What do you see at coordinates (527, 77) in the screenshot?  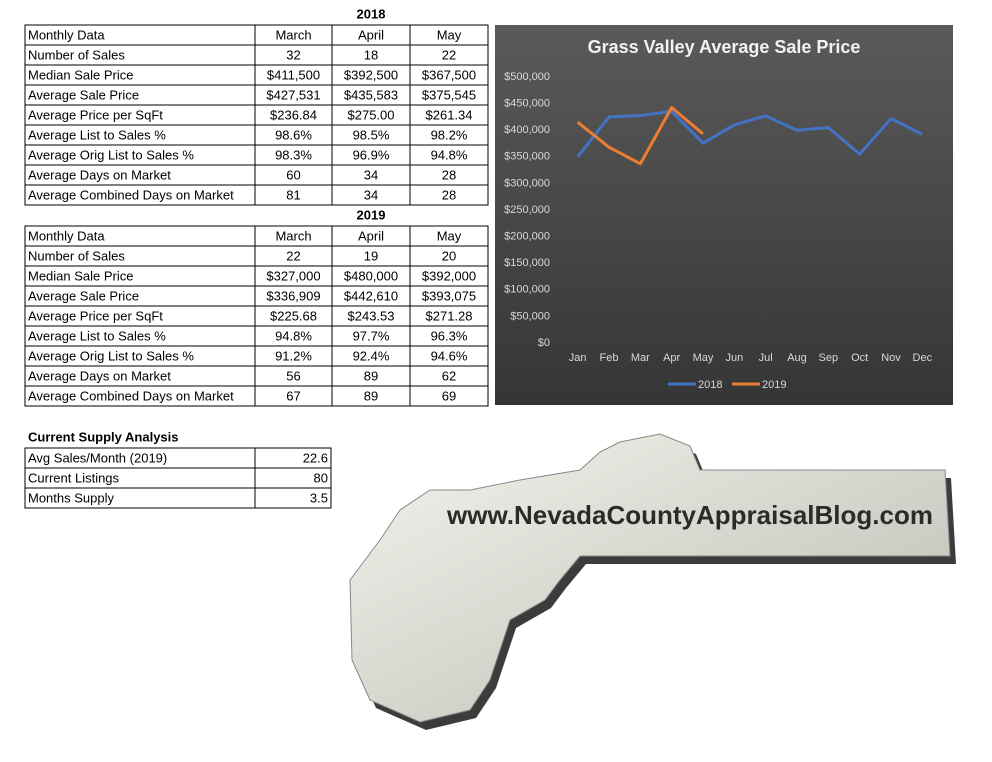 I see `y-tick-label: $500,000` at bounding box center [527, 77].